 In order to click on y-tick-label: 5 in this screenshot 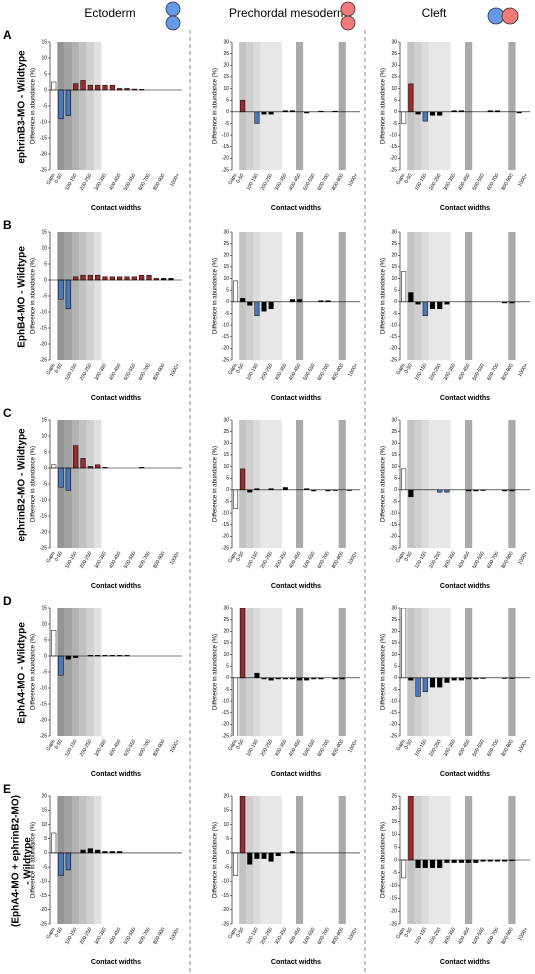, I will do `click(227, 839)`.